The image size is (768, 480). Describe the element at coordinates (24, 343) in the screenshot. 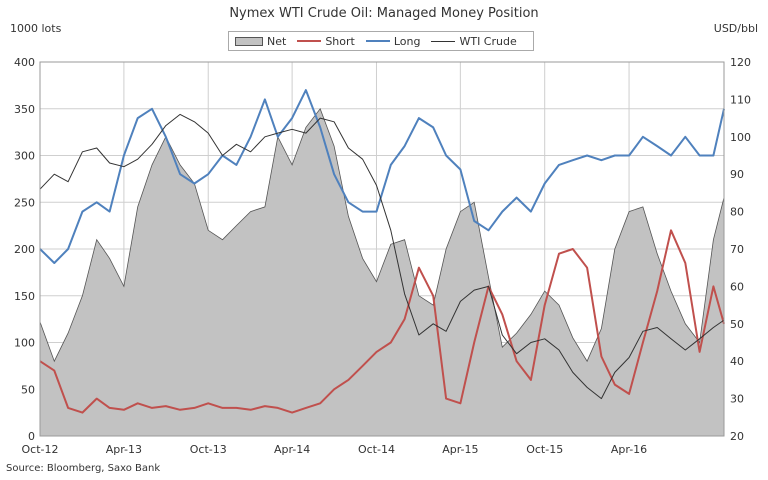

I see `y-tick-label: 100` at that location.